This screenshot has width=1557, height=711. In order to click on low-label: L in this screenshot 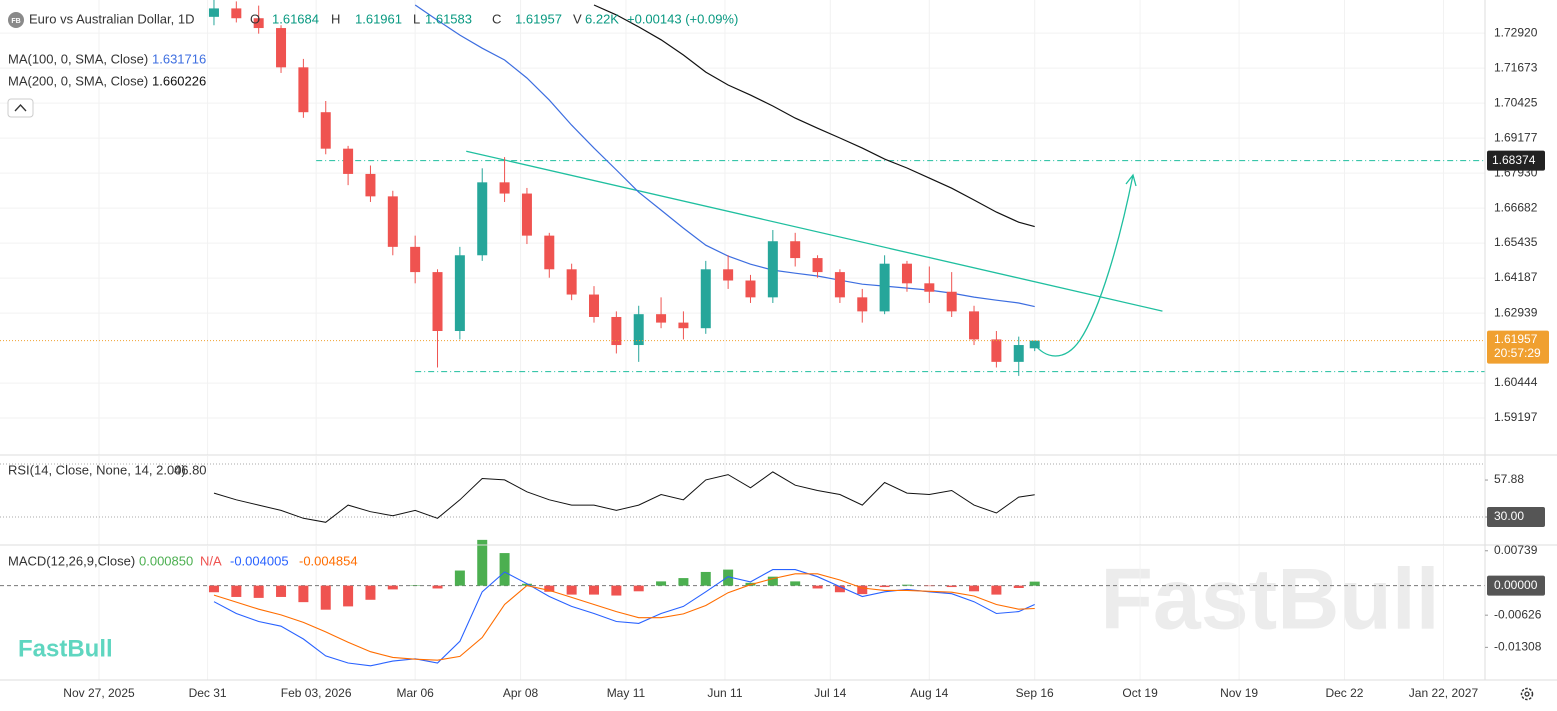, I will do `click(416, 18)`.